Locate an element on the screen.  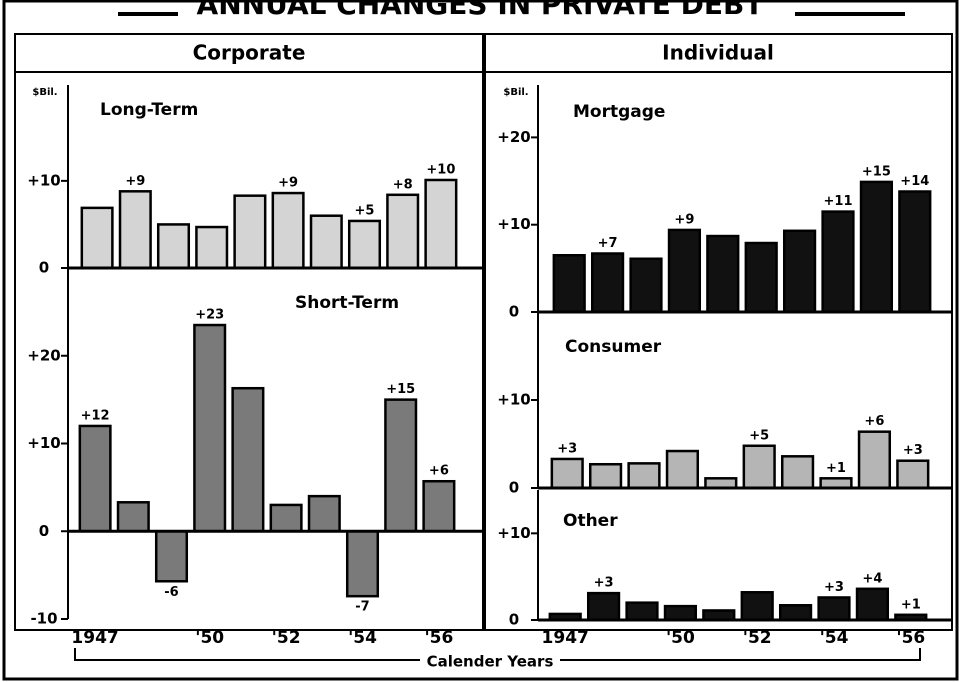
data-label: -7 is located at coordinates (362, 607).